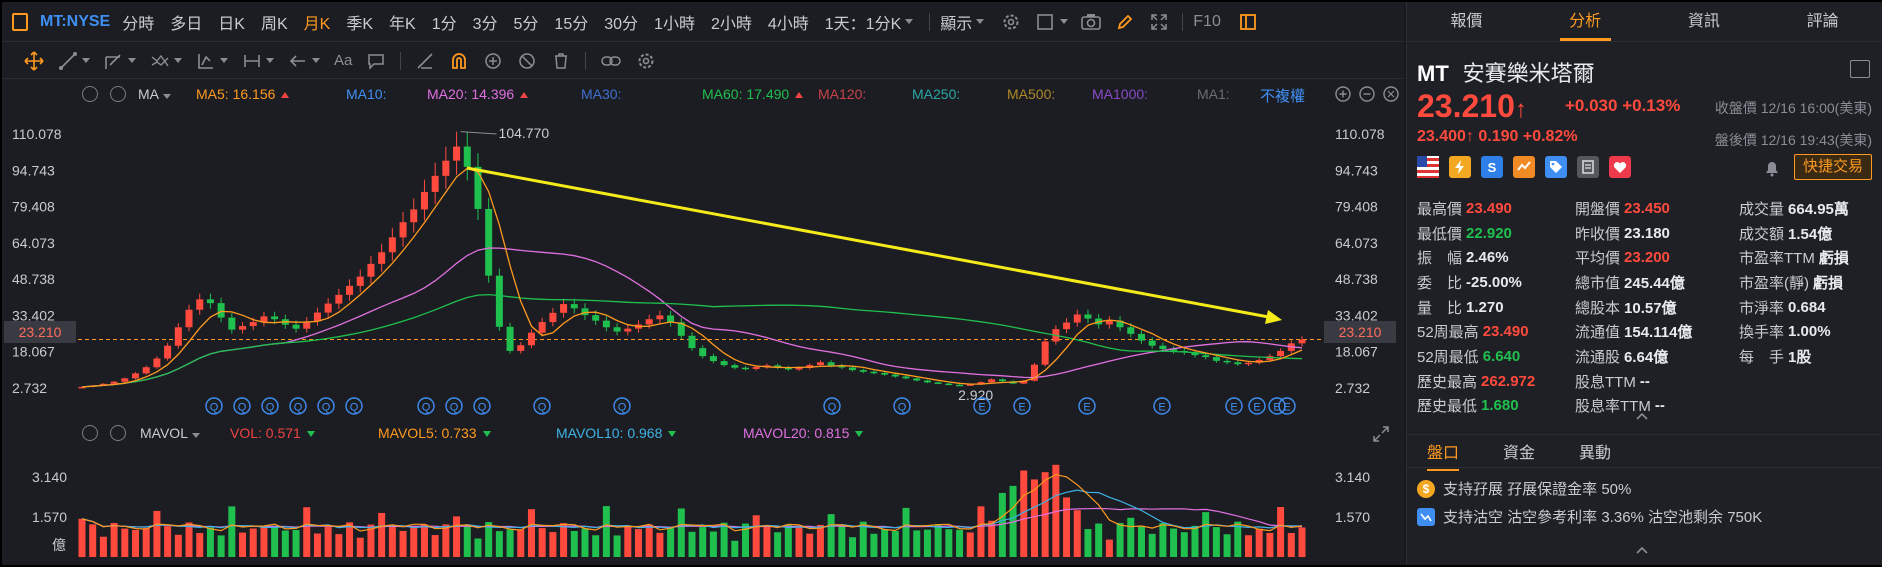  I want to click on period-tab: 15分, so click(571, 24).